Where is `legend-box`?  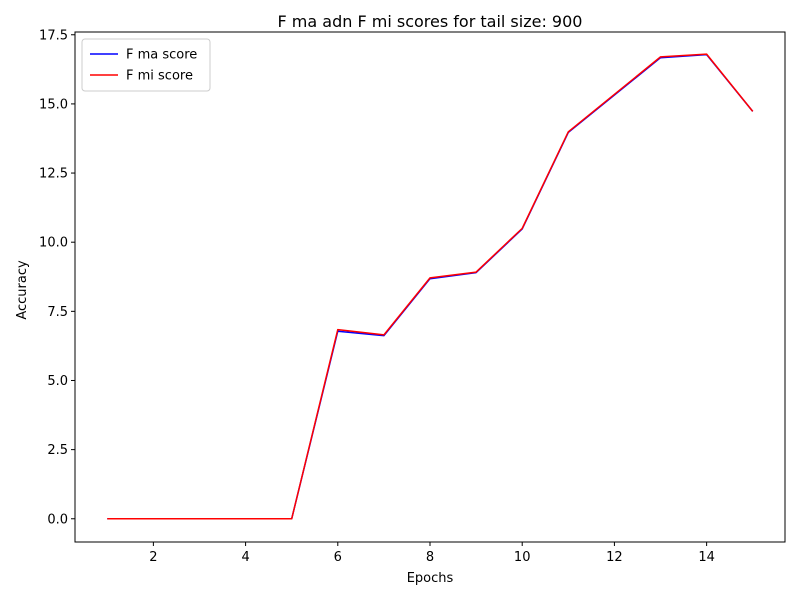 legend-box is located at coordinates (146, 65).